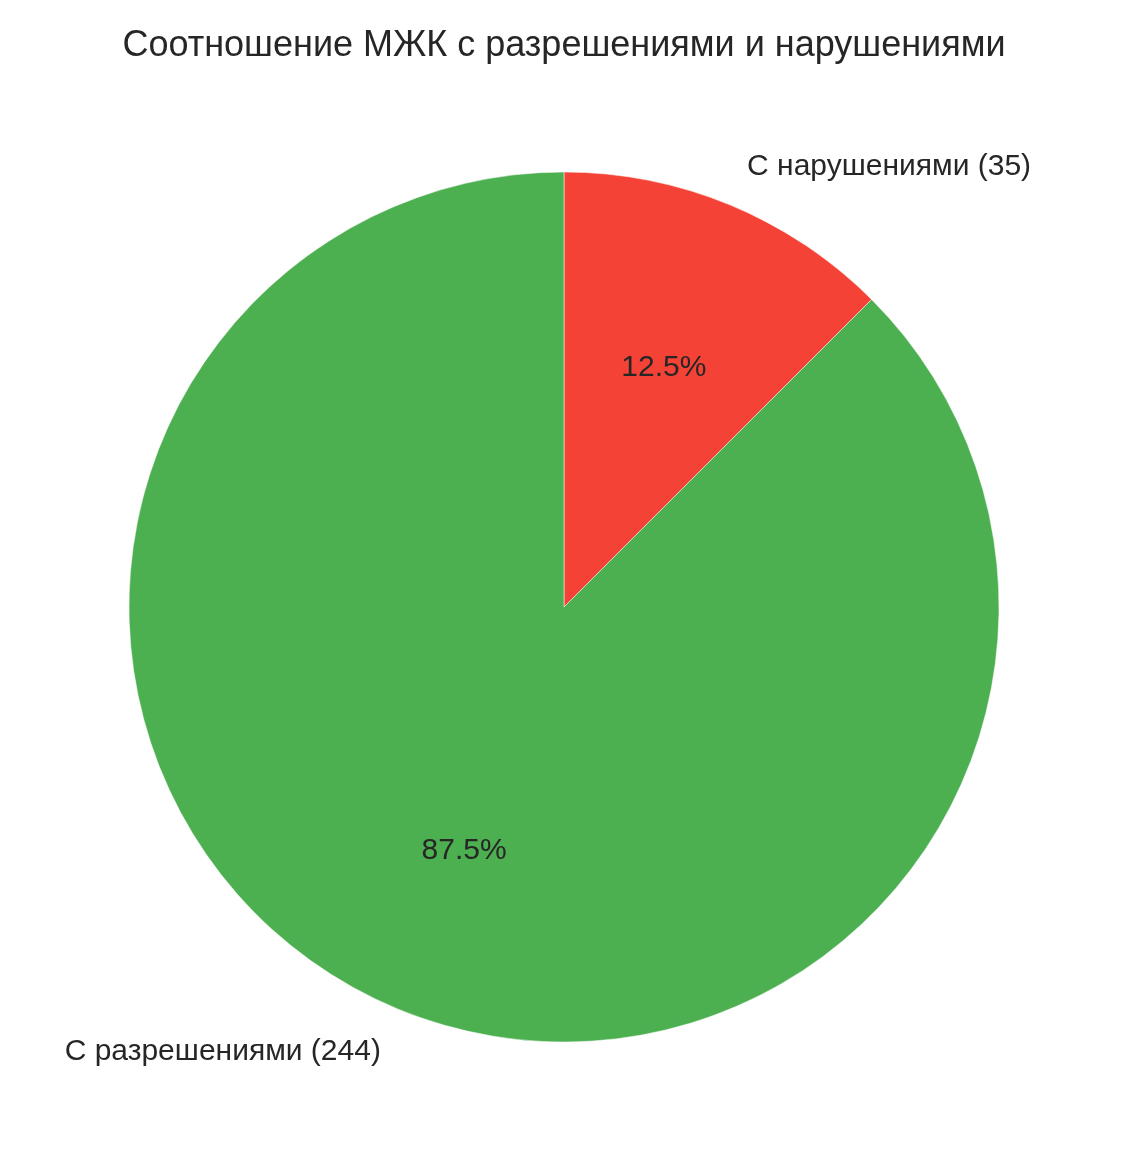 This screenshot has width=1128, height=1173. Describe the element at coordinates (464, 848) in the screenshot. I see `data-label: 87.5%` at that location.